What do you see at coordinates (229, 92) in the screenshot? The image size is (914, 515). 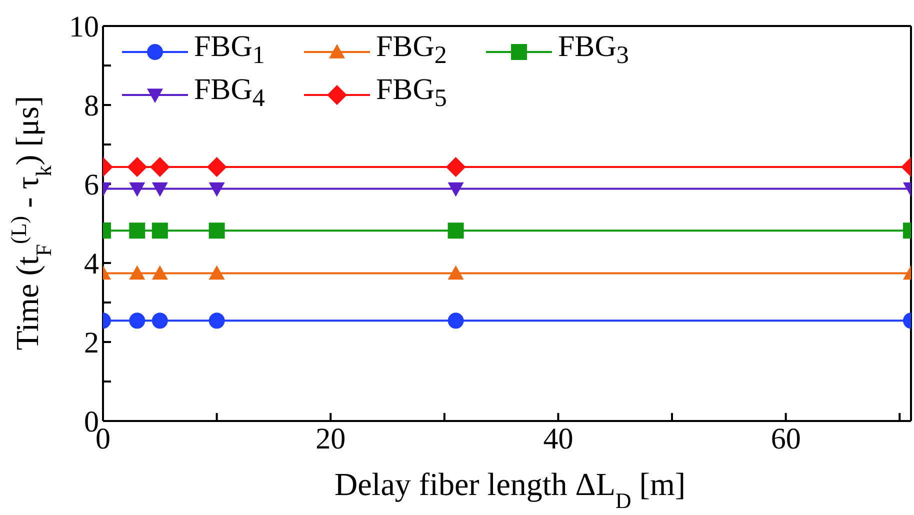 I see `legend-label: FBG$_{4}$` at bounding box center [229, 92].